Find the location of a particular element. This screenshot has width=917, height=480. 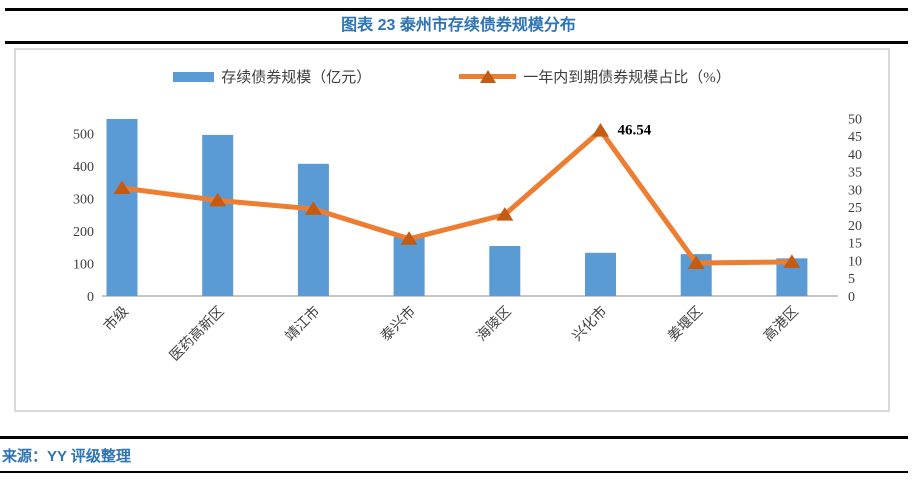

left-axis-tick-2: 200 is located at coordinates (83, 232).